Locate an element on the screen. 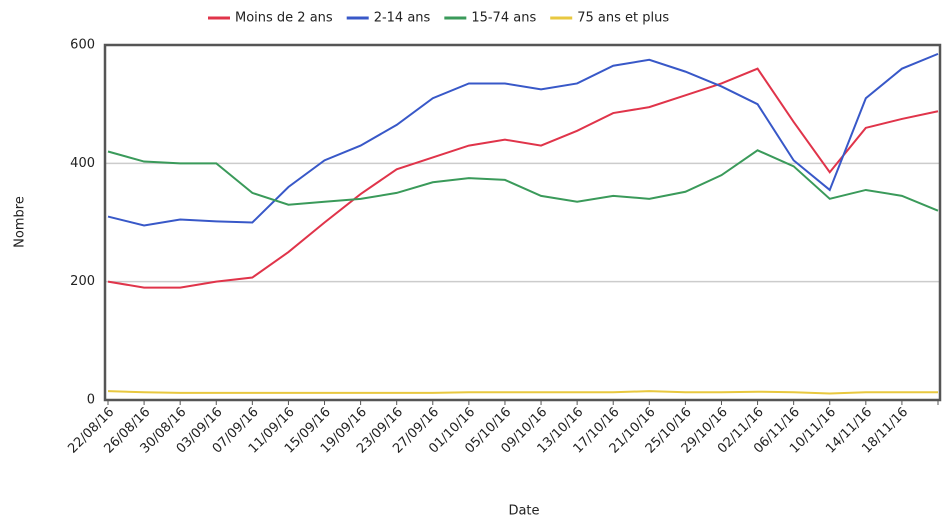  y-axis-label: Nombre is located at coordinates (20, 222).